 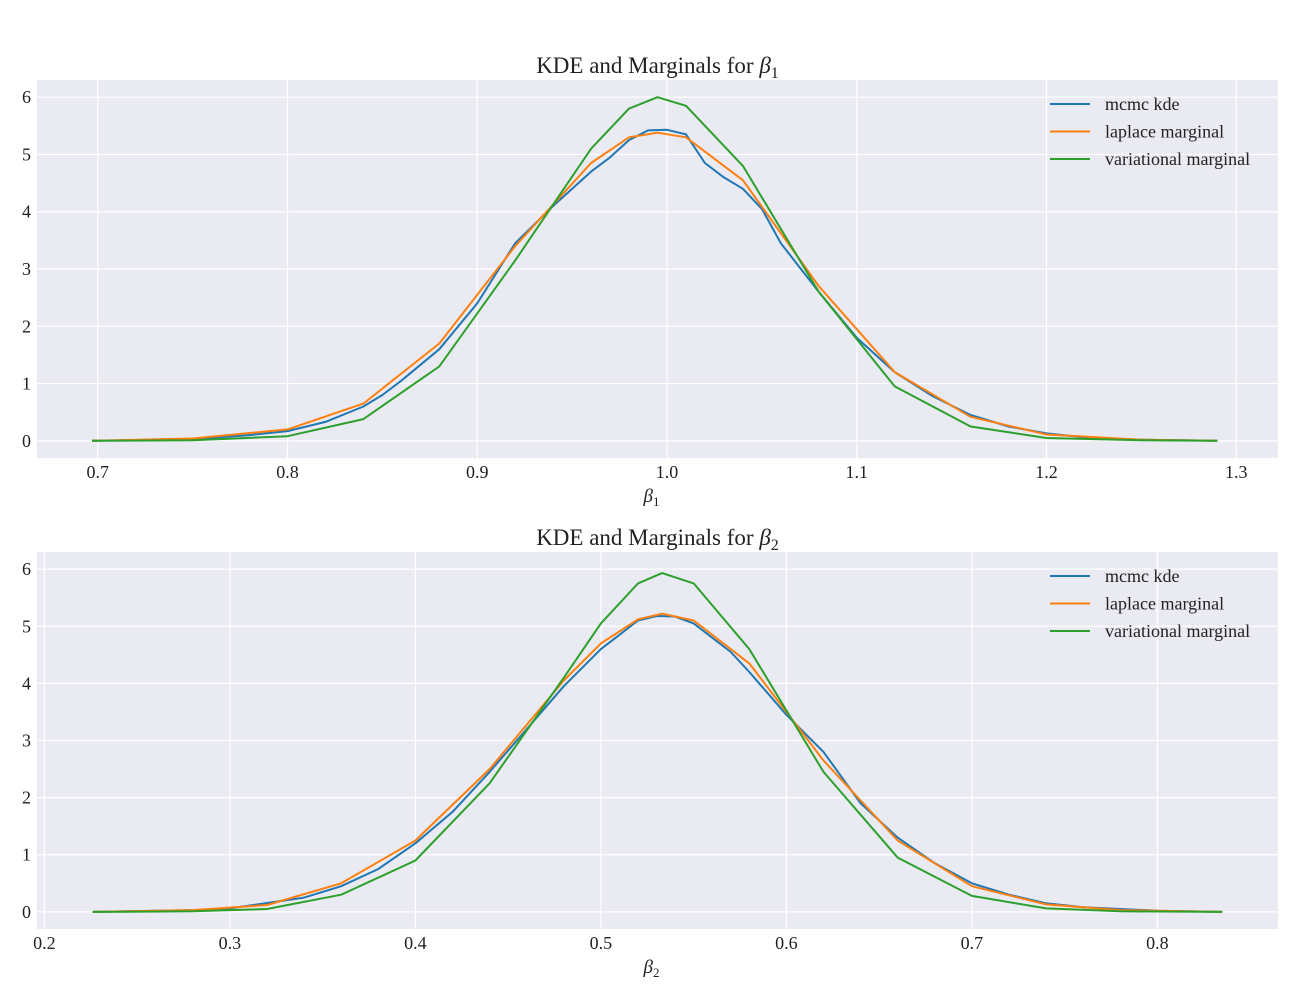 What do you see at coordinates (657, 539) in the screenshot?
I see `chart-title: KDE and Marginals for β2` at bounding box center [657, 539].